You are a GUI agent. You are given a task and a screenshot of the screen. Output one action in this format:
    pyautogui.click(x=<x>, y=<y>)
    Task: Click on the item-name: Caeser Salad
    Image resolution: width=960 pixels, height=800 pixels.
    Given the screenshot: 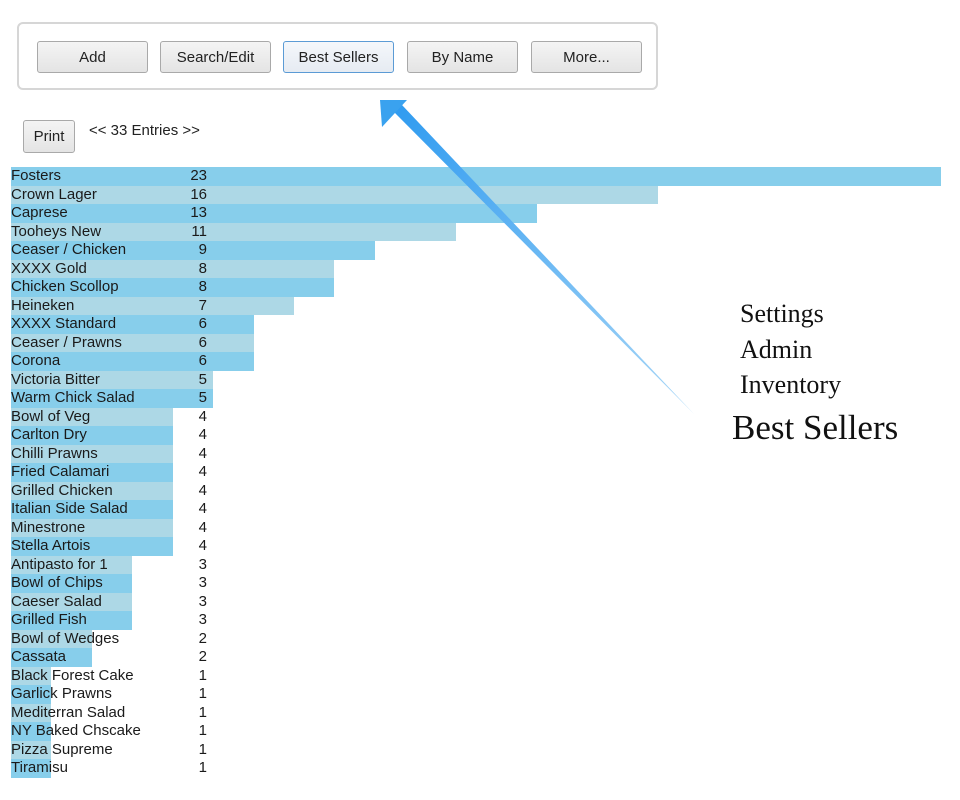 What is the action you would take?
    pyautogui.click(x=56, y=601)
    